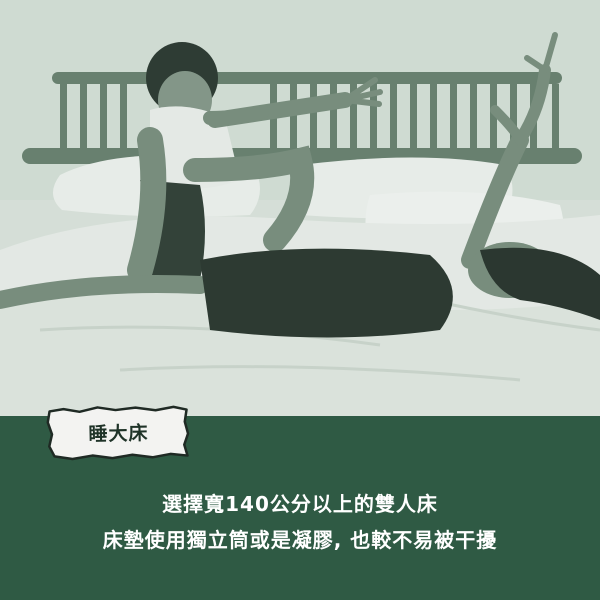 This screenshot has width=600, height=600. I want to click on topic-tag: 睡大床, so click(118, 432).